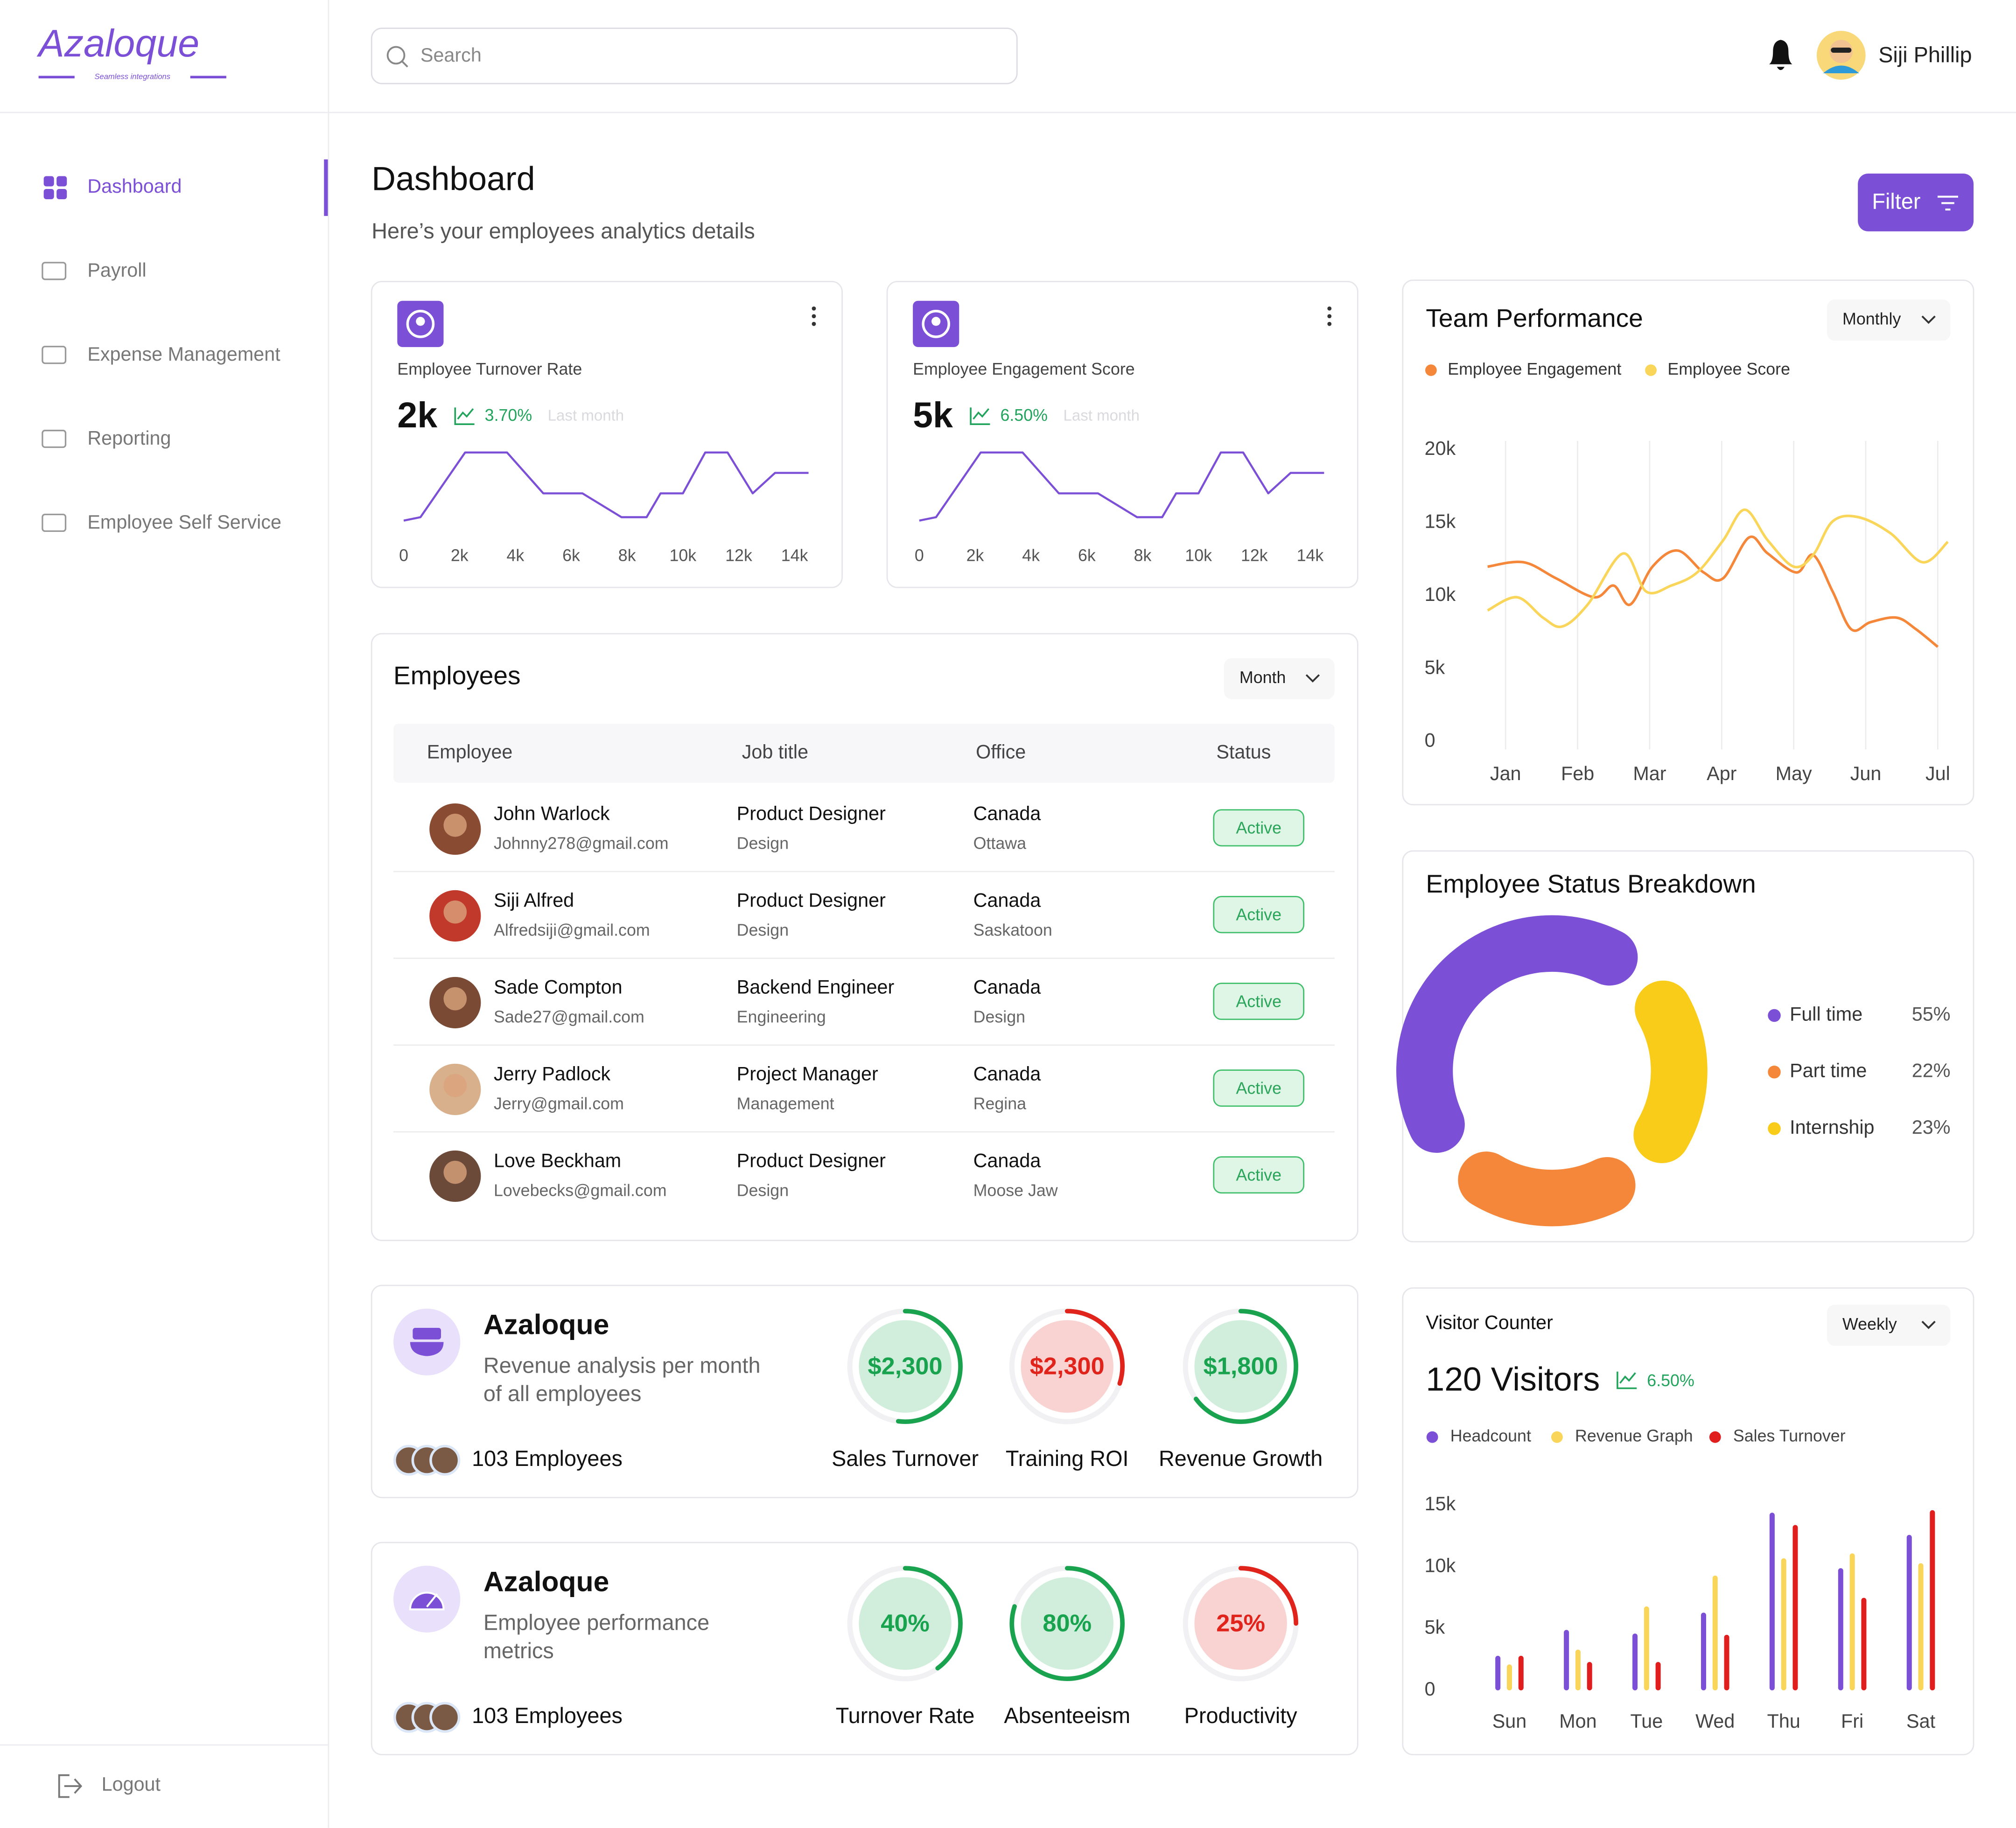 The image size is (2016, 1828). I want to click on active-indicator, so click(326, 187).